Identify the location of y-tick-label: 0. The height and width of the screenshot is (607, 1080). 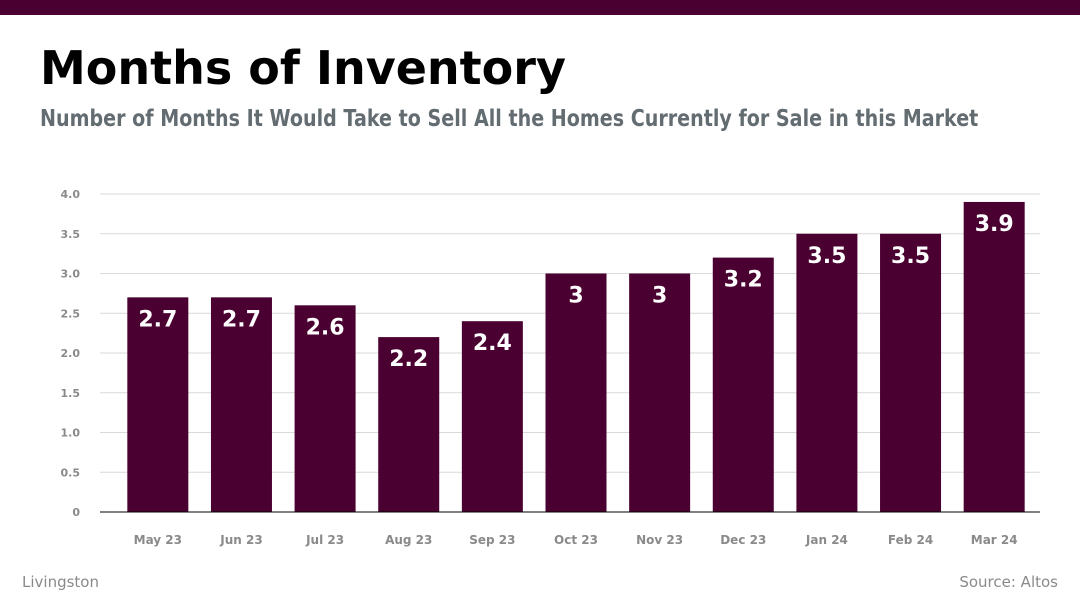
(76, 512).